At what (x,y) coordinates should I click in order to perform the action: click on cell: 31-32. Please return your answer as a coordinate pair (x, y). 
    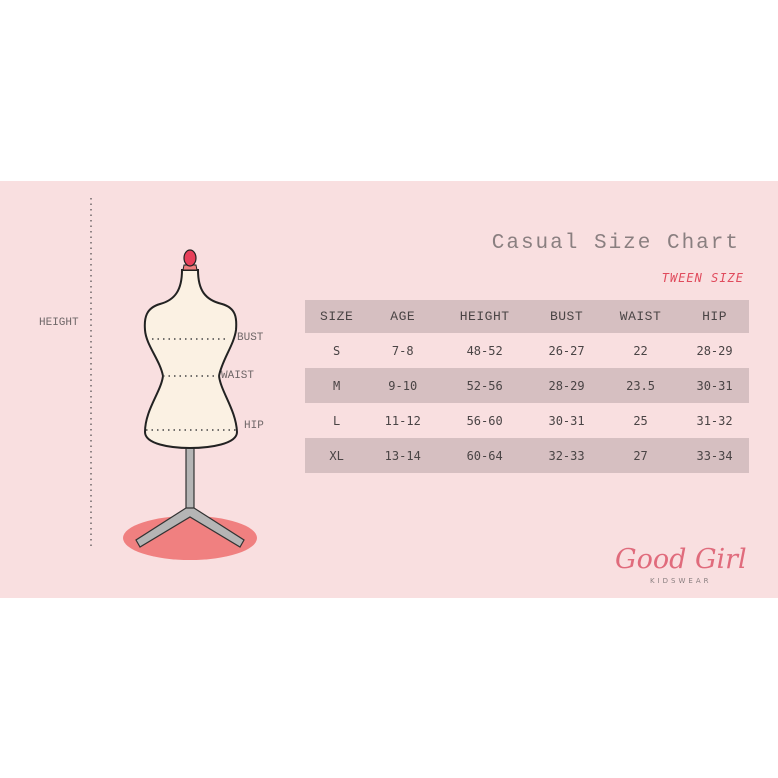
    Looking at the image, I should click on (714, 420).